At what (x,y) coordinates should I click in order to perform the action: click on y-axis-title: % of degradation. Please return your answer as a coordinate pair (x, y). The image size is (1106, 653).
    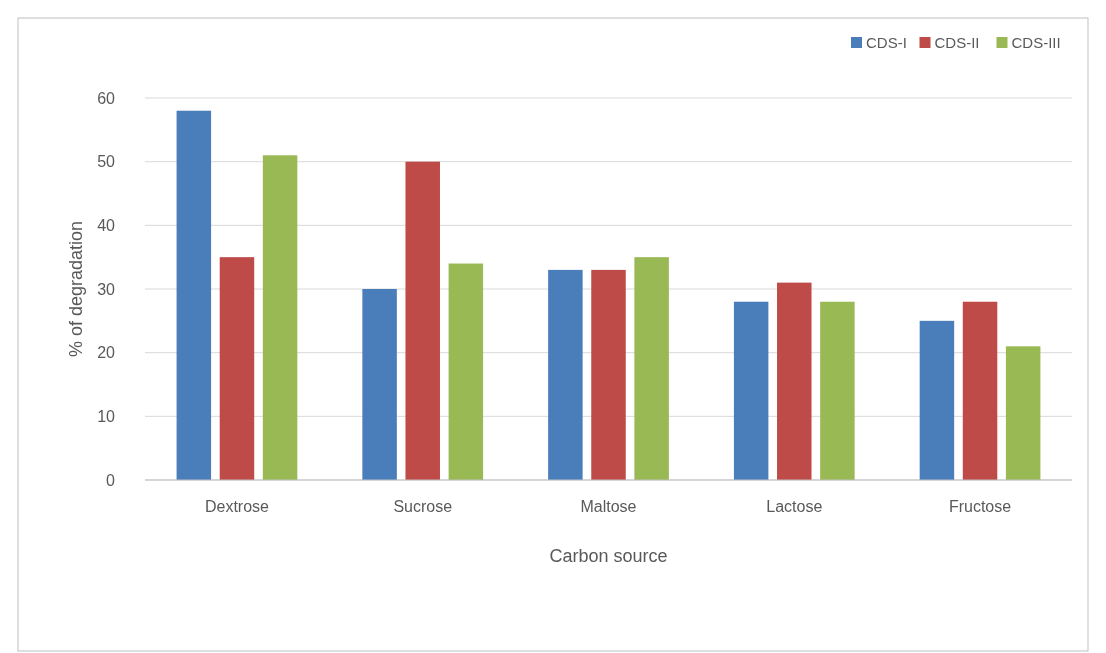
    Looking at the image, I should click on (76, 289).